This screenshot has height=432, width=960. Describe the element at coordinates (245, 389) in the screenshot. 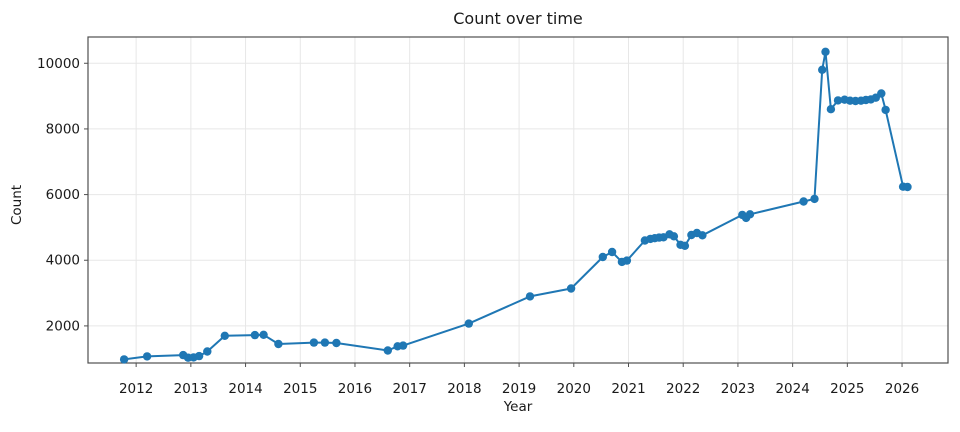

I see `x-tick-label: 2014` at that location.